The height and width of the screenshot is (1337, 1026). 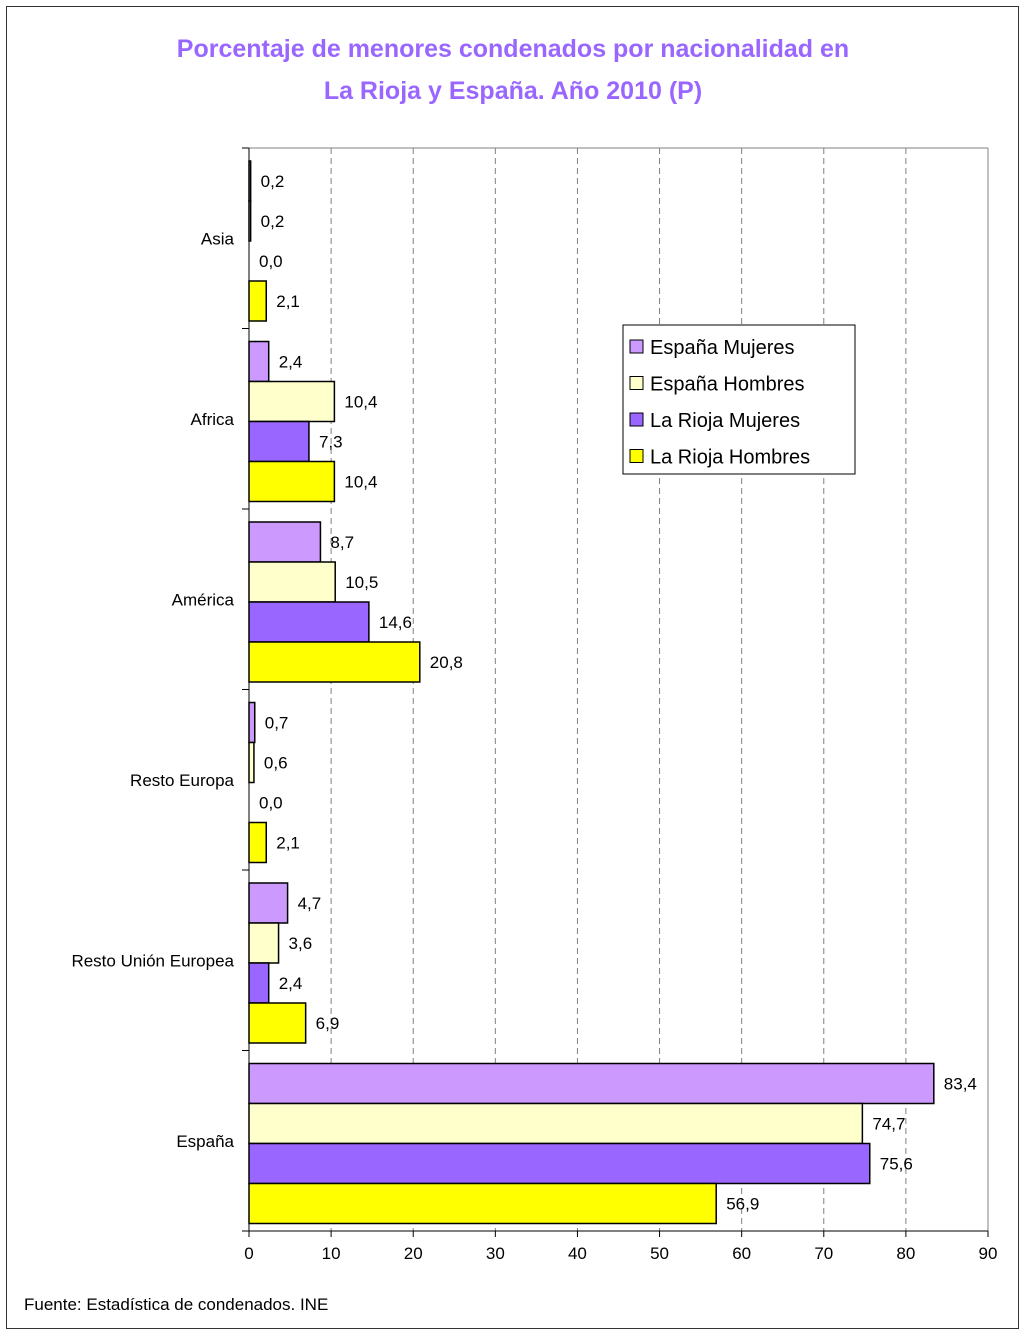 I want to click on legend-label-espana-mujeres: España Mujeres, so click(x=722, y=348).